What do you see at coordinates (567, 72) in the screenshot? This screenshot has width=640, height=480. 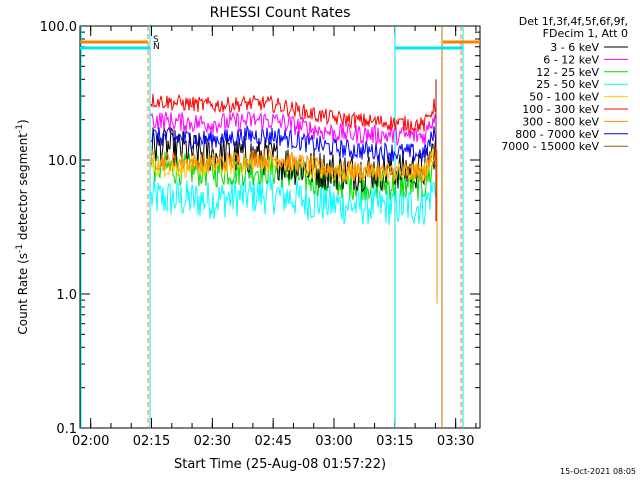 I see `legend-label: 12 - 25 keV` at bounding box center [567, 72].